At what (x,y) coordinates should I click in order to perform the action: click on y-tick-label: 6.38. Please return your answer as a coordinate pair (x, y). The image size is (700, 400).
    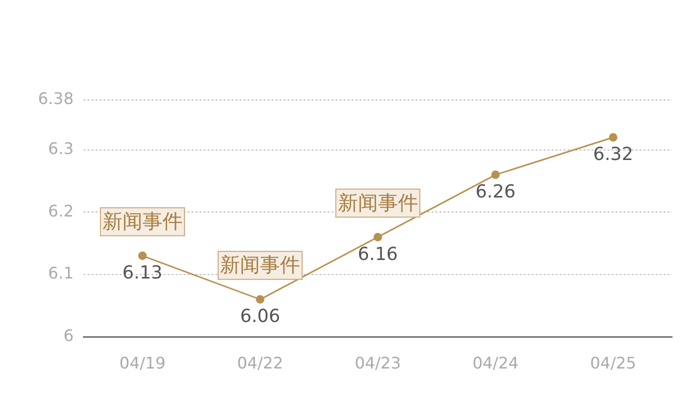
    Looking at the image, I should click on (56, 98).